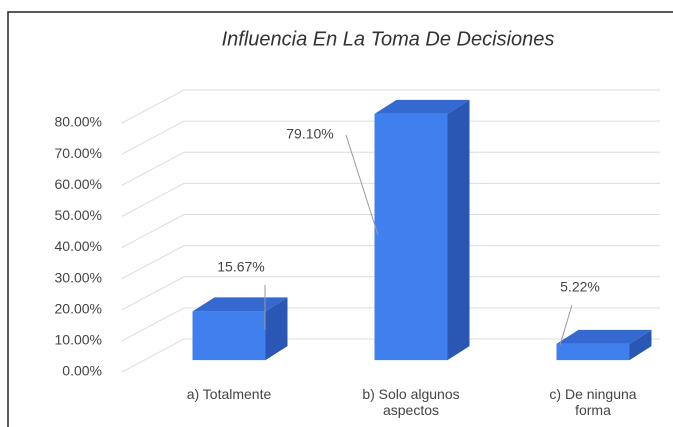 This screenshot has height=427, width=673. I want to click on y-tick-label: 10.00%, so click(78, 340).